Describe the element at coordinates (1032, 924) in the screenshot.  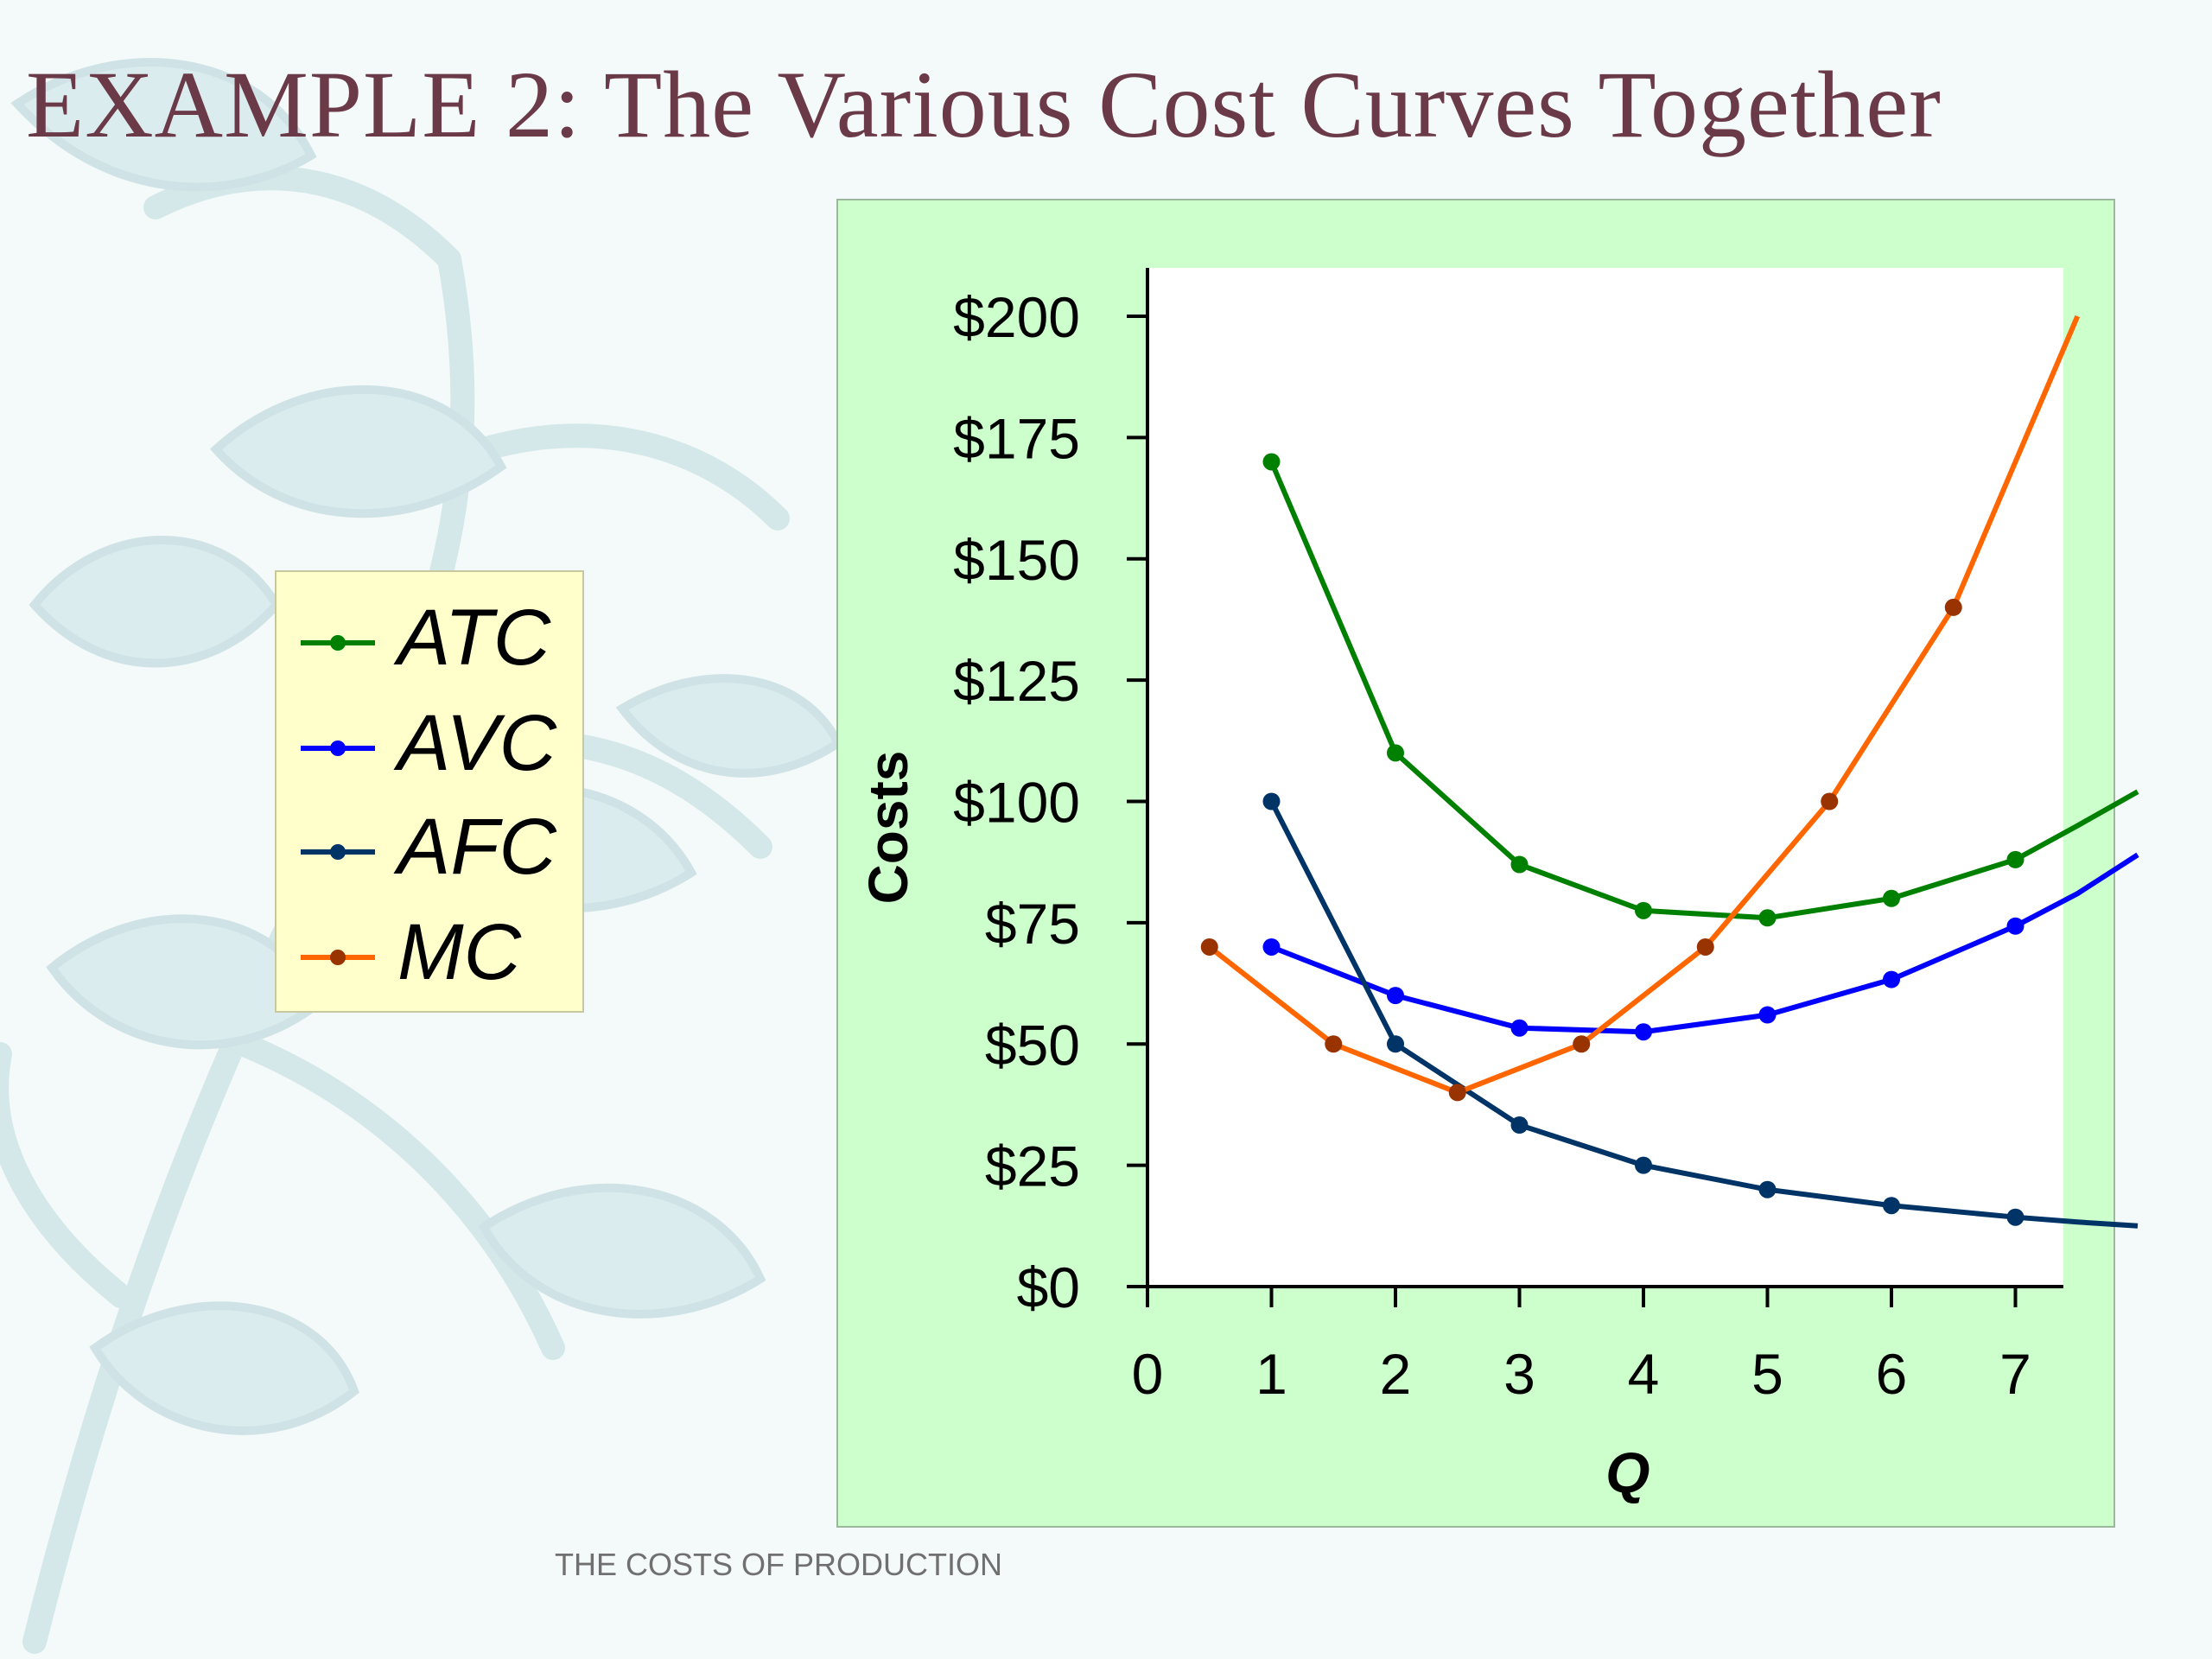
I see `y-tick-label: $75` at that location.